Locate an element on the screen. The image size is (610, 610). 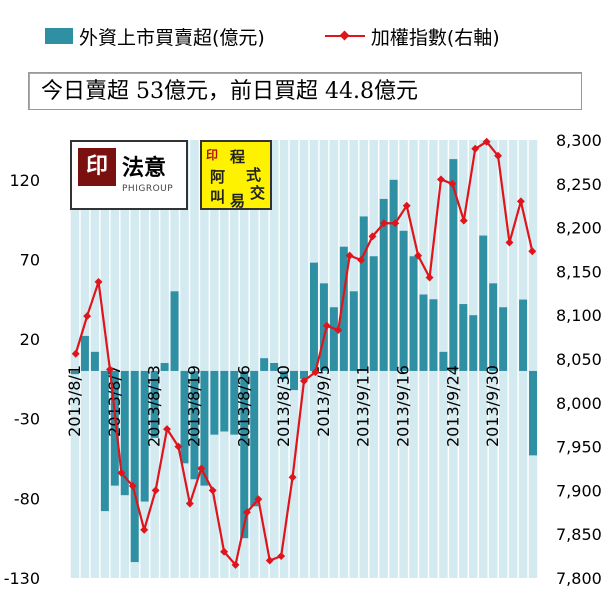
left-y-tick-label: -130 is located at coordinates (22, 578).